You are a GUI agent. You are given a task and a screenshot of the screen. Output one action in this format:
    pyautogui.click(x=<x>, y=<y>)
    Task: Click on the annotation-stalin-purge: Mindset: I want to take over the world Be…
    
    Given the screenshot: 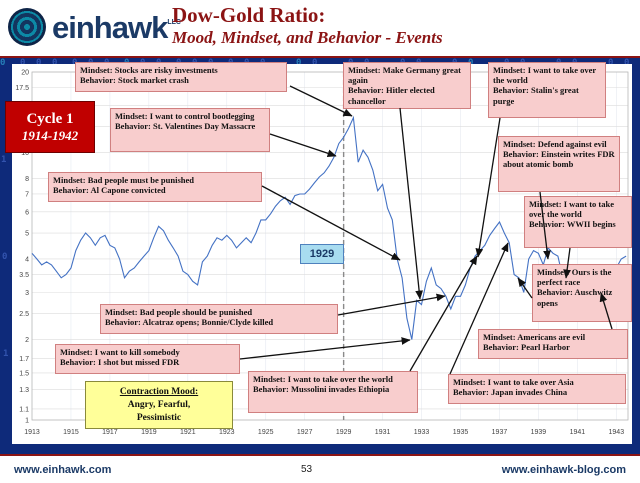 What is the action you would take?
    pyautogui.click(x=547, y=90)
    